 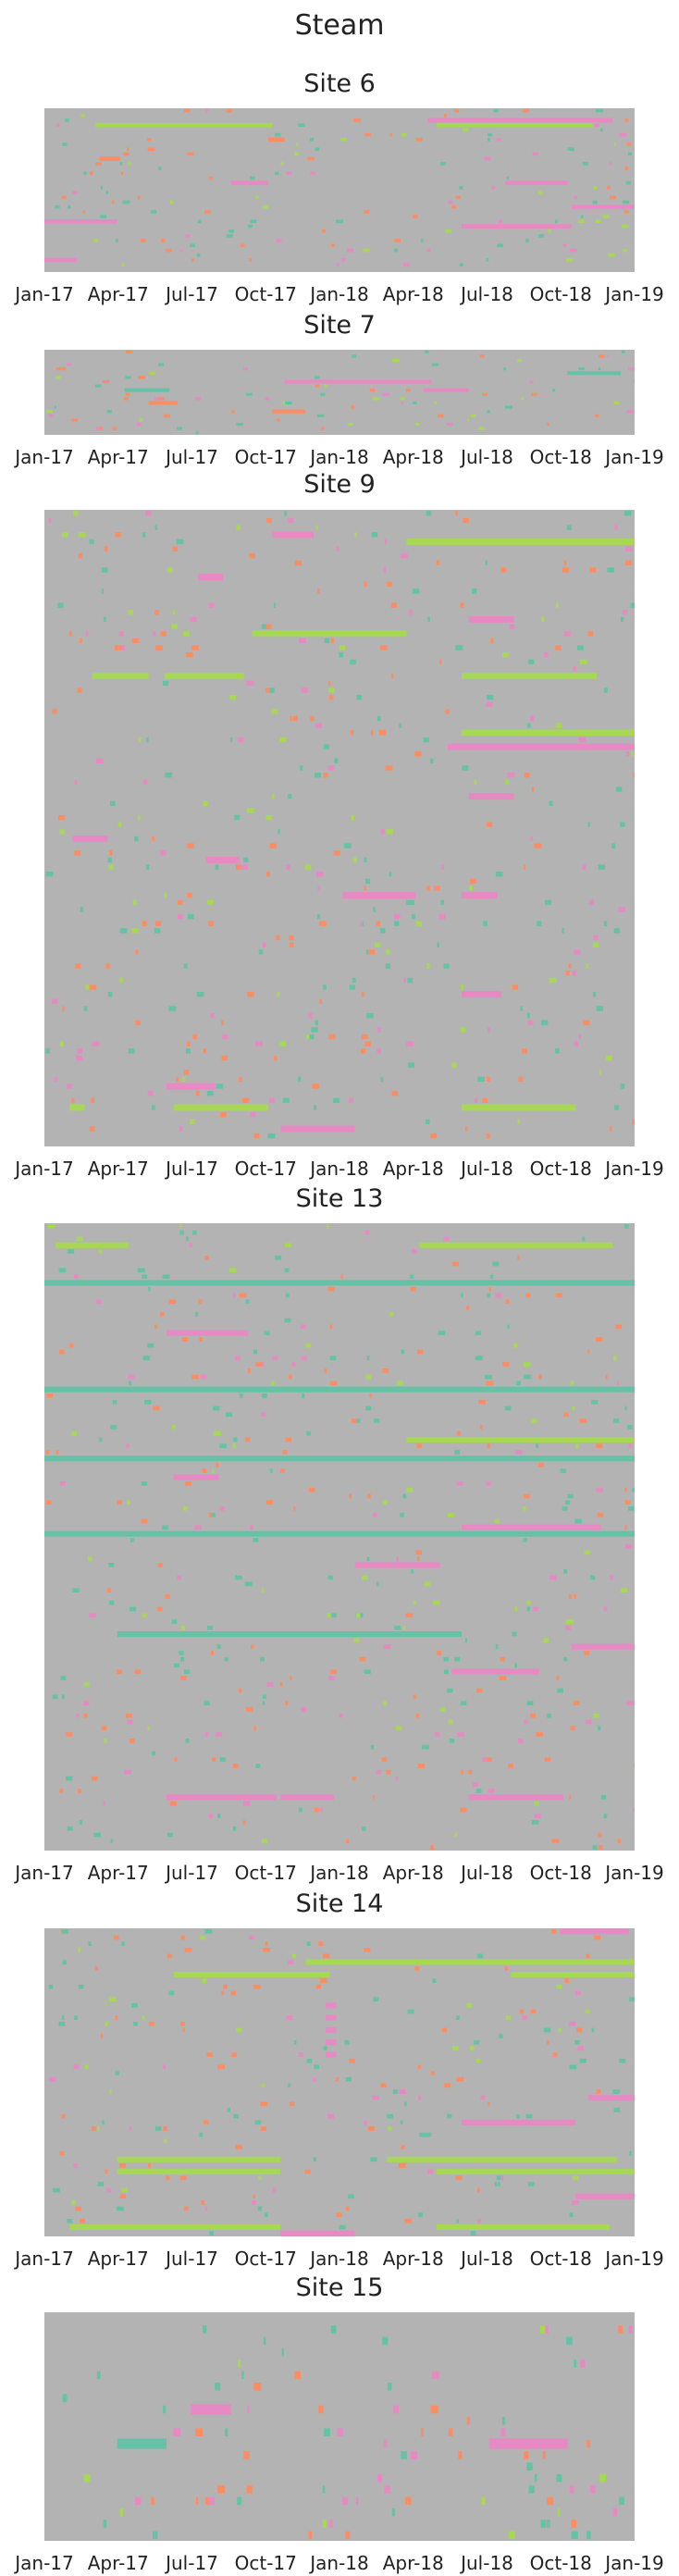 I want to click on x-tick-label: Jan-19, so click(x=634, y=2259).